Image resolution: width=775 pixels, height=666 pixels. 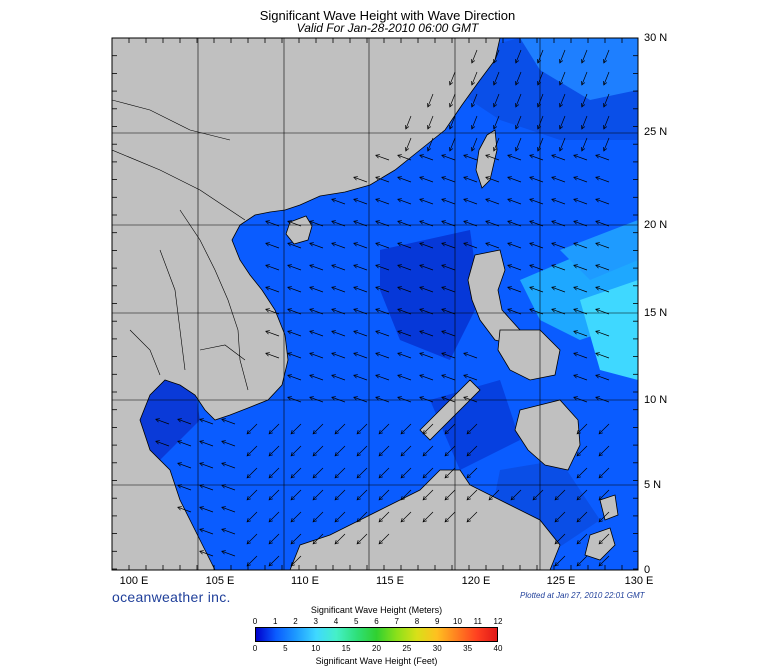 I want to click on colorbar-feet-tick: 5, so click(x=285, y=648).